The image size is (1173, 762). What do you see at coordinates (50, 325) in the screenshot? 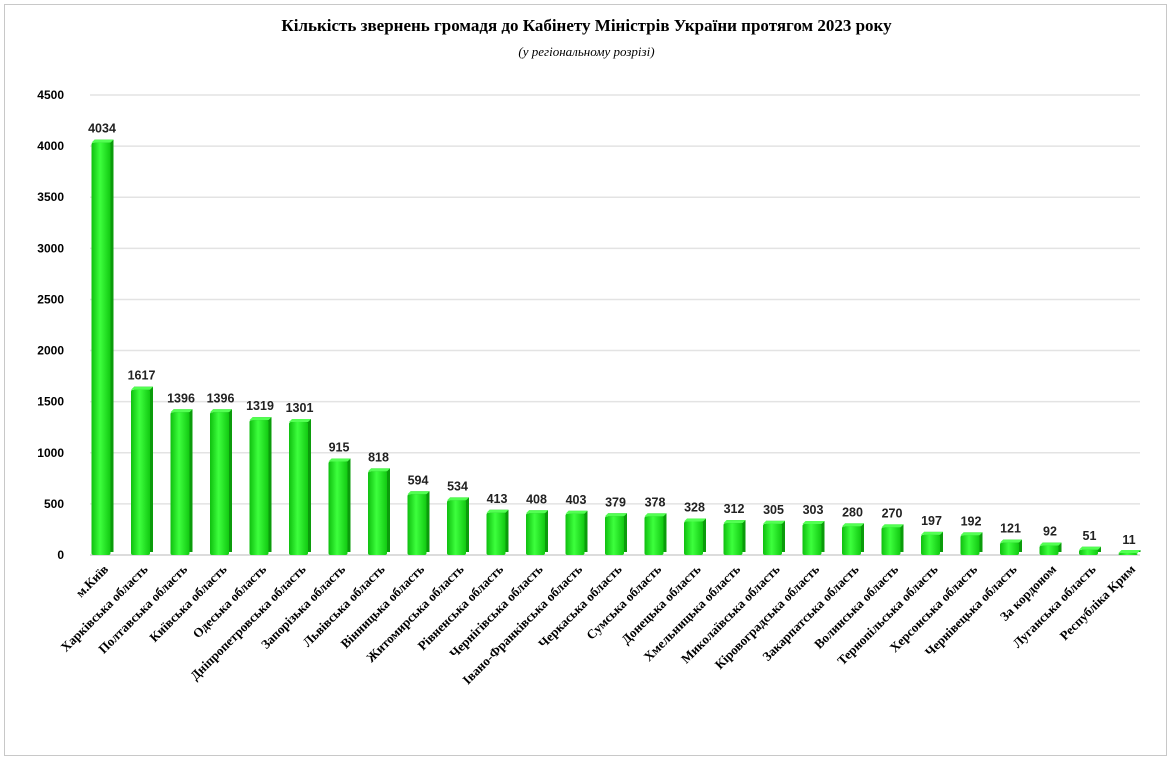
I see `y-axis: 0 500 1000 1500 2000 2500 3000 3500 4000 4500` at bounding box center [50, 325].